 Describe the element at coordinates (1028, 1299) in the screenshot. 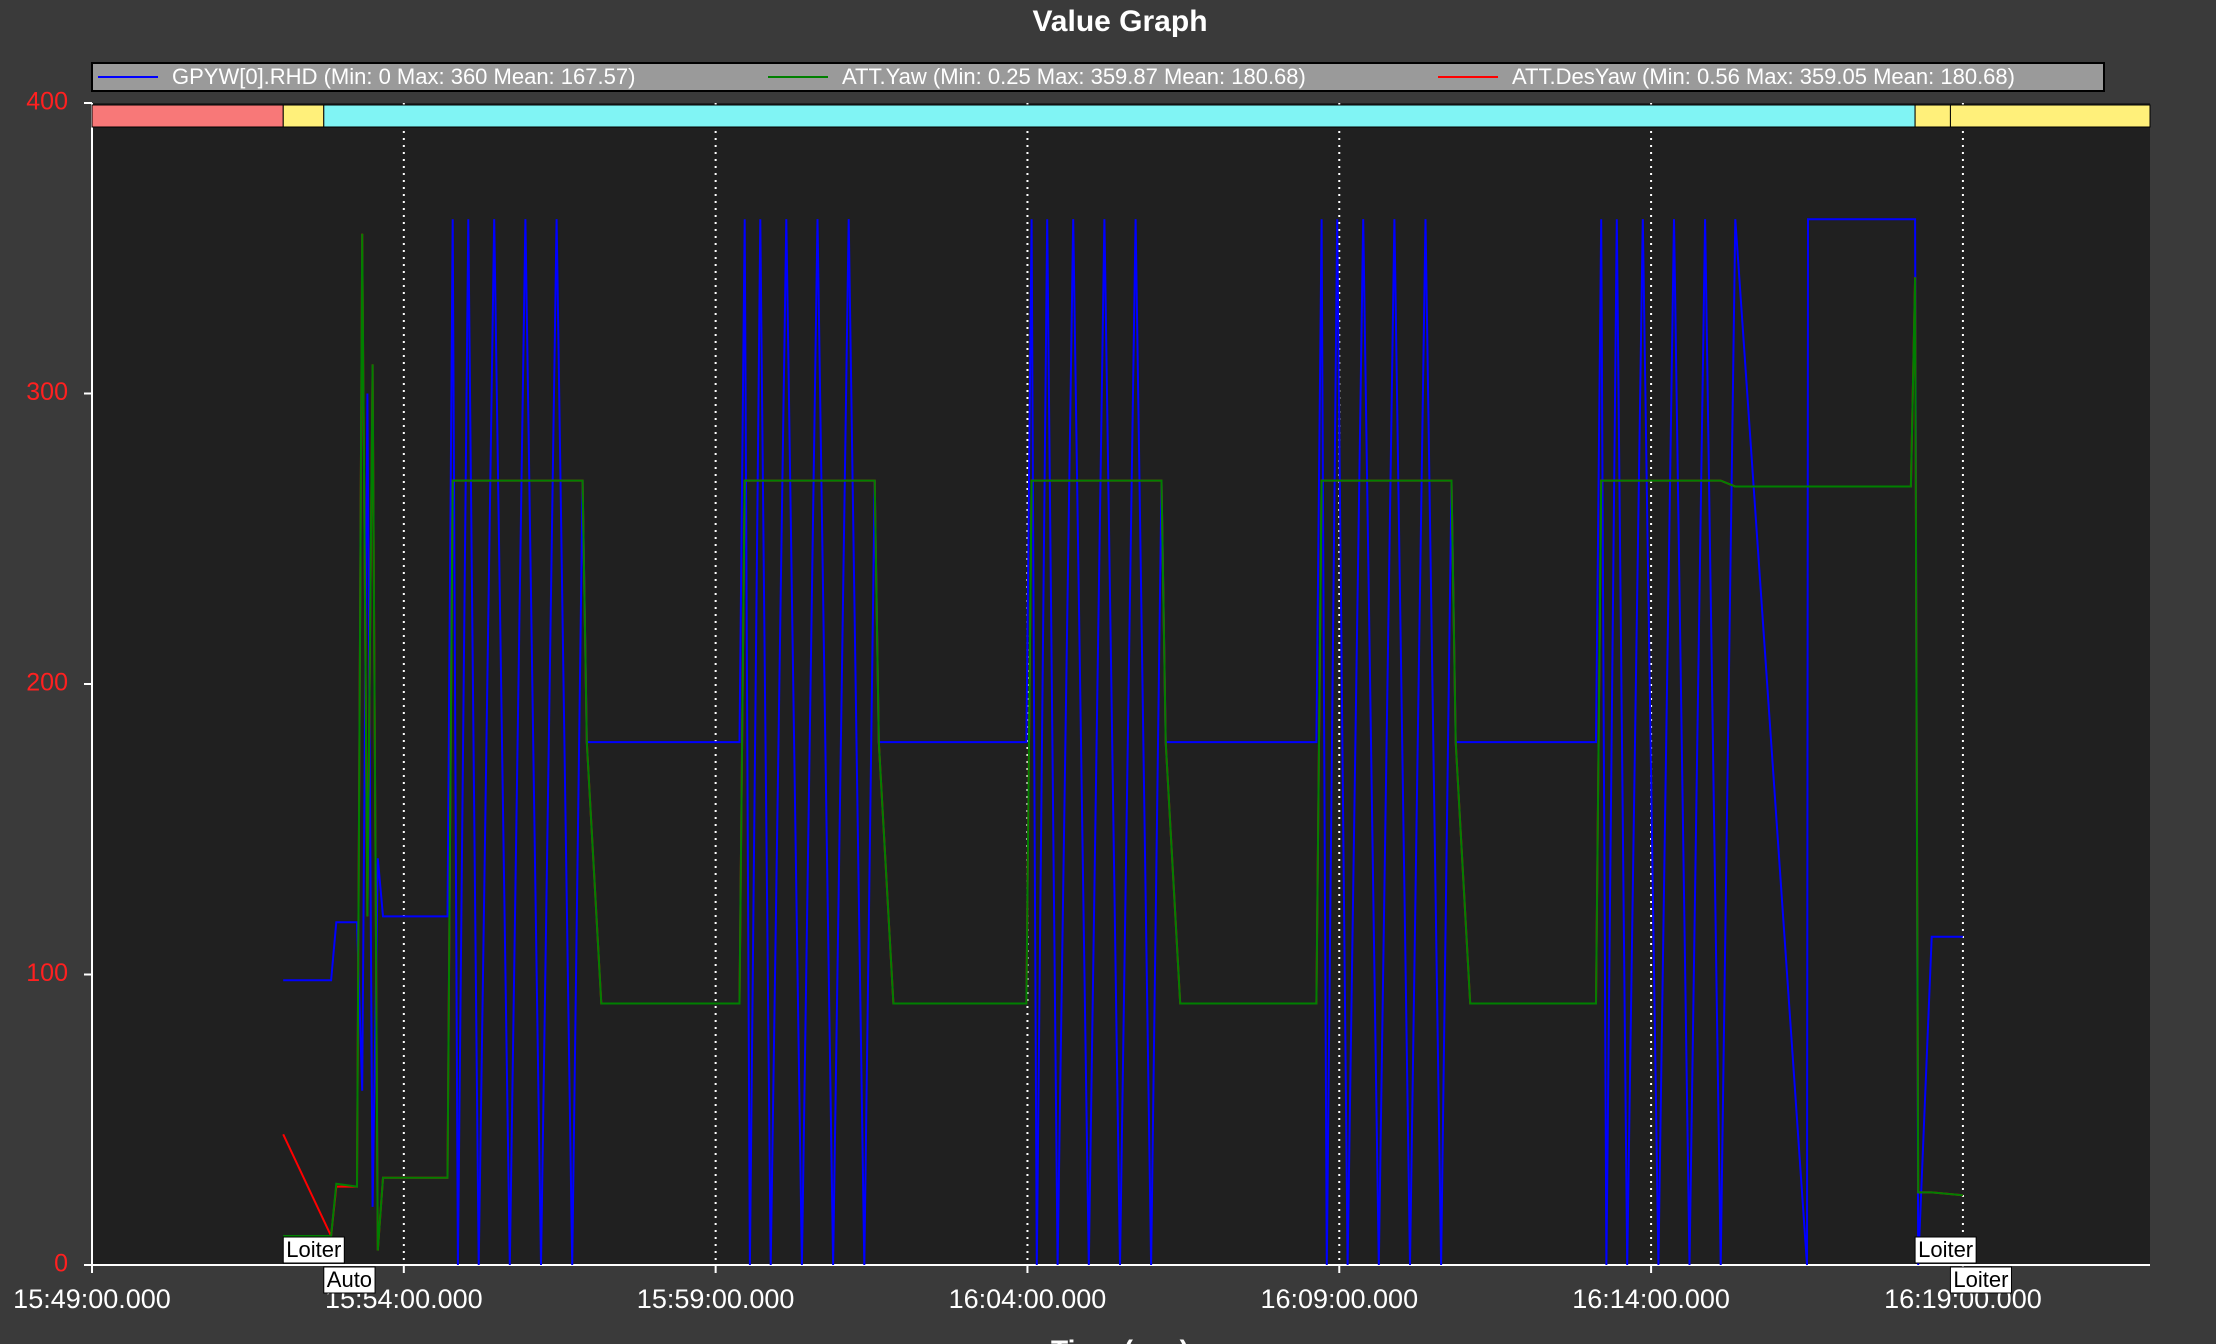

I see `x-tick-label: 16:04:00.000` at that location.